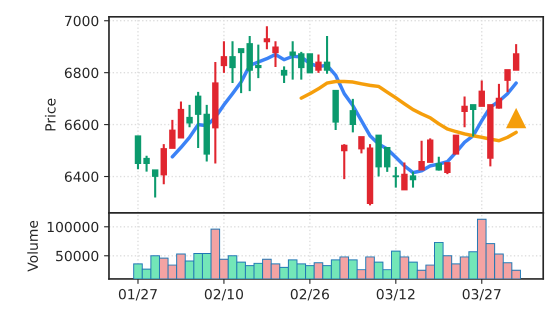  Describe the element at coordinates (310, 294) in the screenshot. I see `x-tick-label: 02/26` at that location.